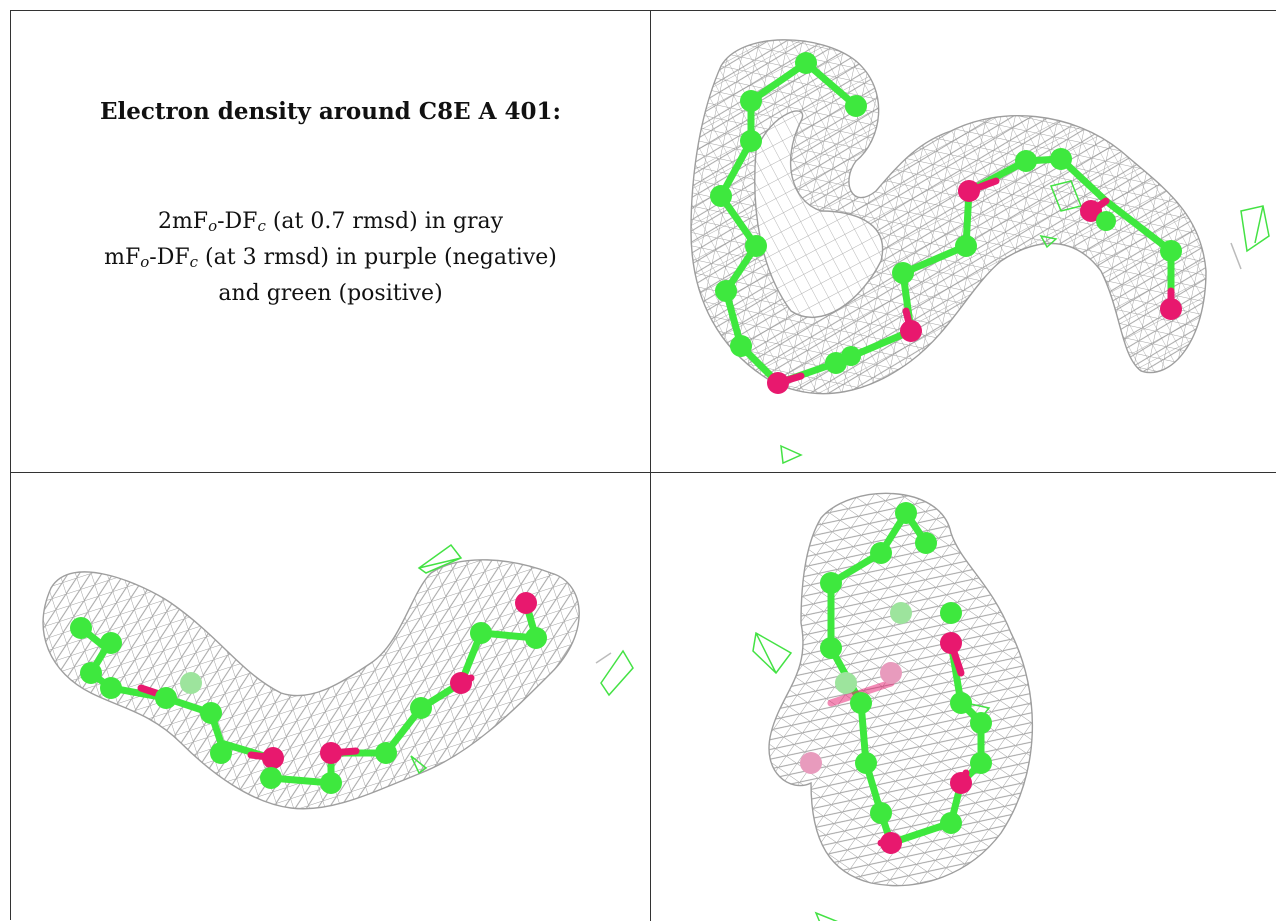 The image size is (1276, 921). I want to click on horizontal-divider, so click(643, 472).